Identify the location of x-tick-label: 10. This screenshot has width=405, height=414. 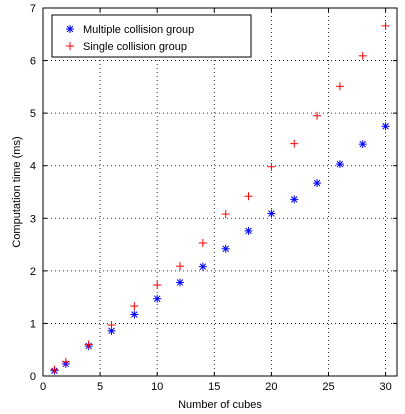
(157, 387).